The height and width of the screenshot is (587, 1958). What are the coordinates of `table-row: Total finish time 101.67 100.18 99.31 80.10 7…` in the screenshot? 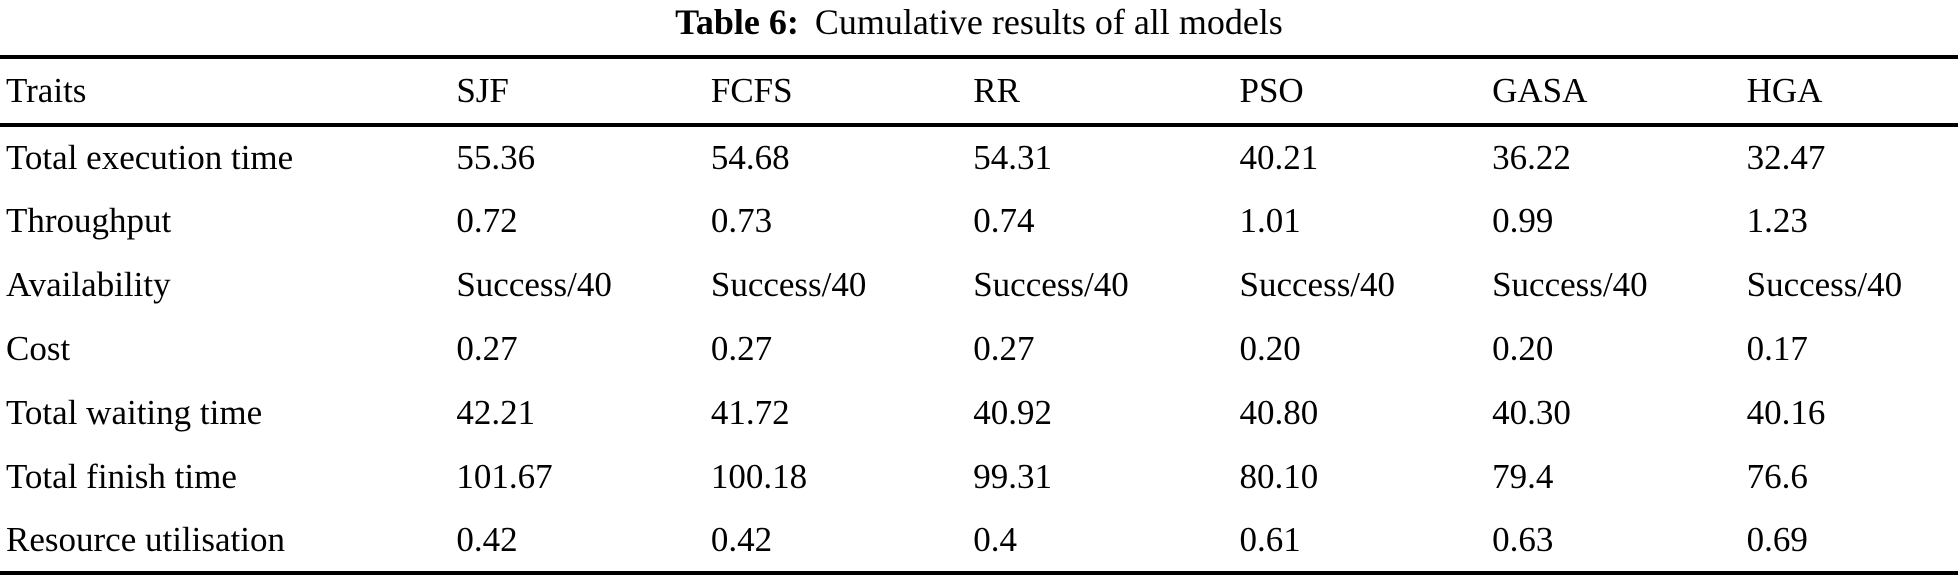 It's located at (979, 477).